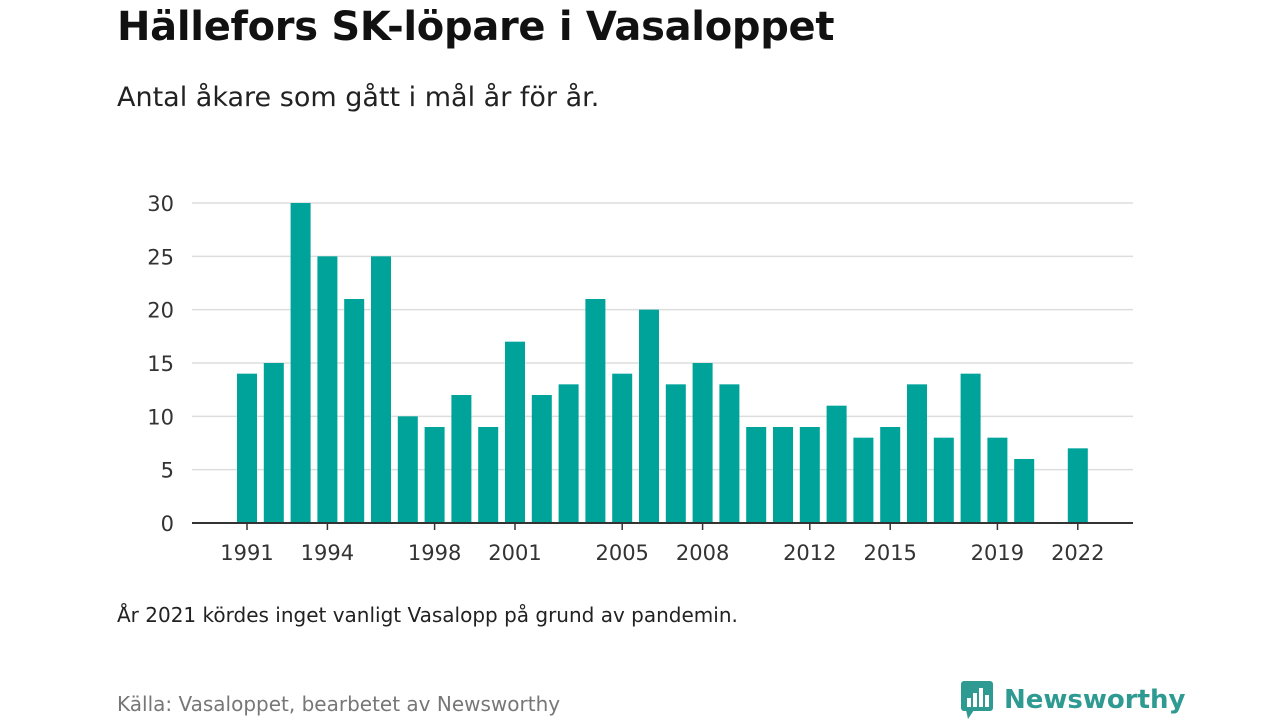 This screenshot has width=1280, height=720. What do you see at coordinates (702, 443) in the screenshot?
I see `bar-2008` at bounding box center [702, 443].